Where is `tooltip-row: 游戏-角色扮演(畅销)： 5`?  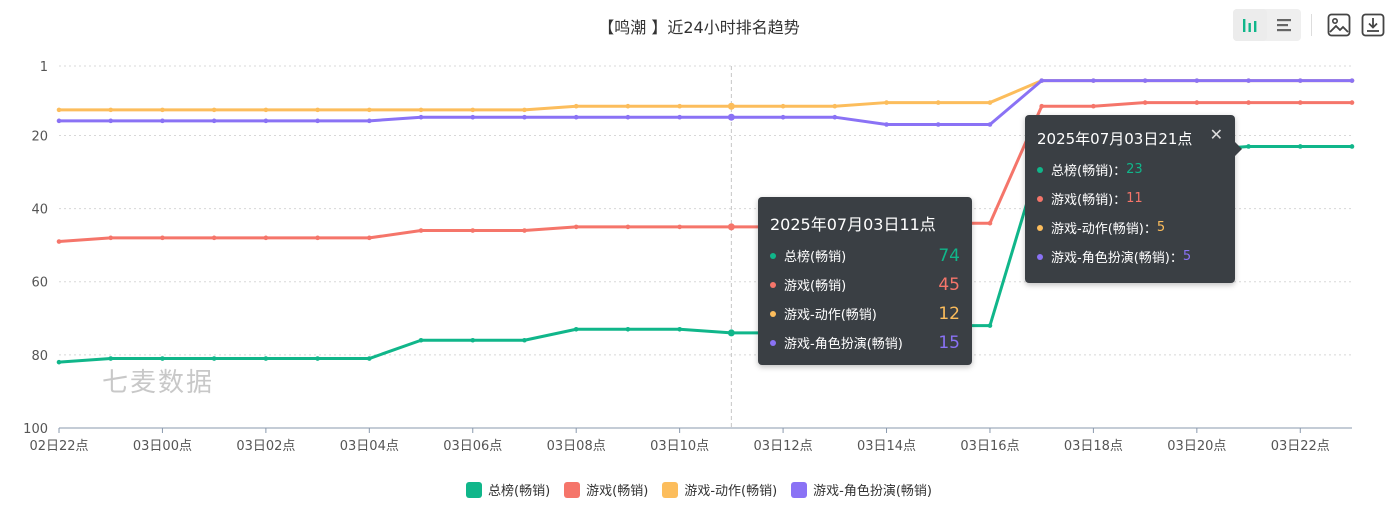
tooltip-row: 游戏-角色扮演(畅销)： 5 is located at coordinates (1130, 256).